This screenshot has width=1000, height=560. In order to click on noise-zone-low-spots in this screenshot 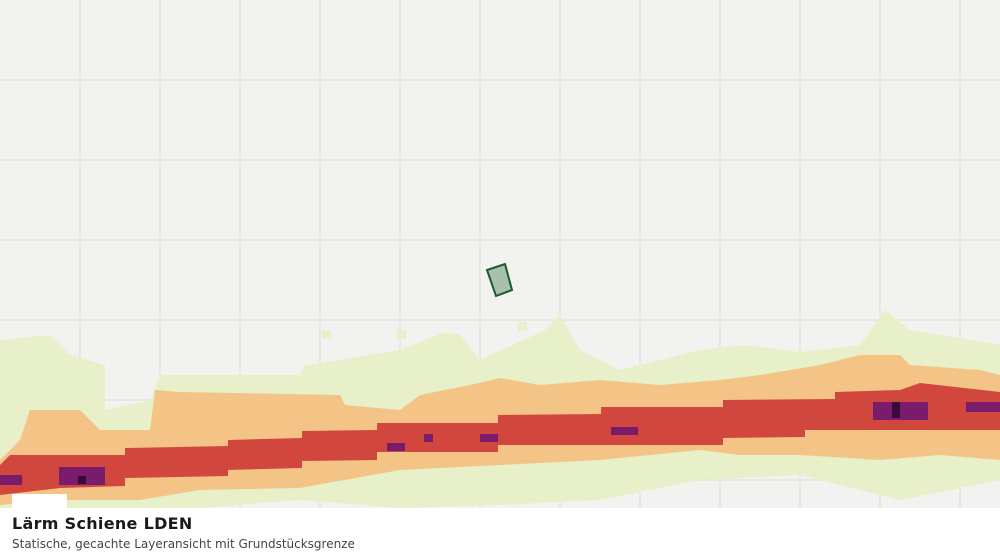, I will do `click(424, 330)`.